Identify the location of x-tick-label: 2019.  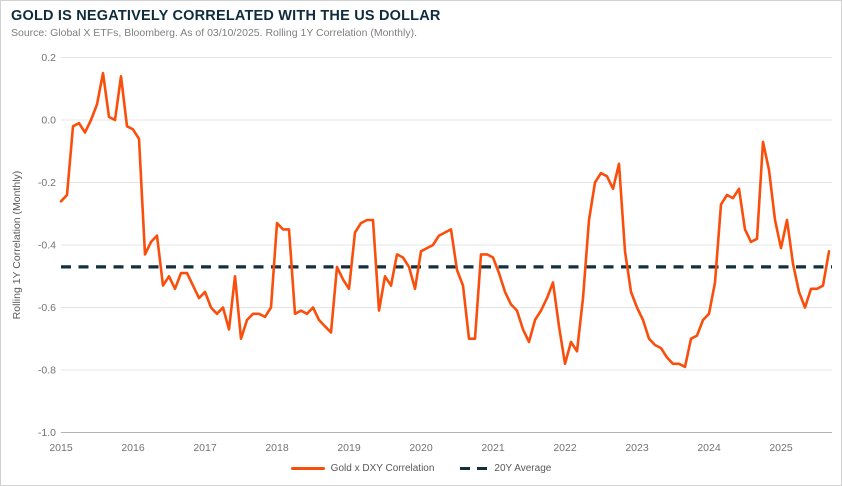
(349, 448).